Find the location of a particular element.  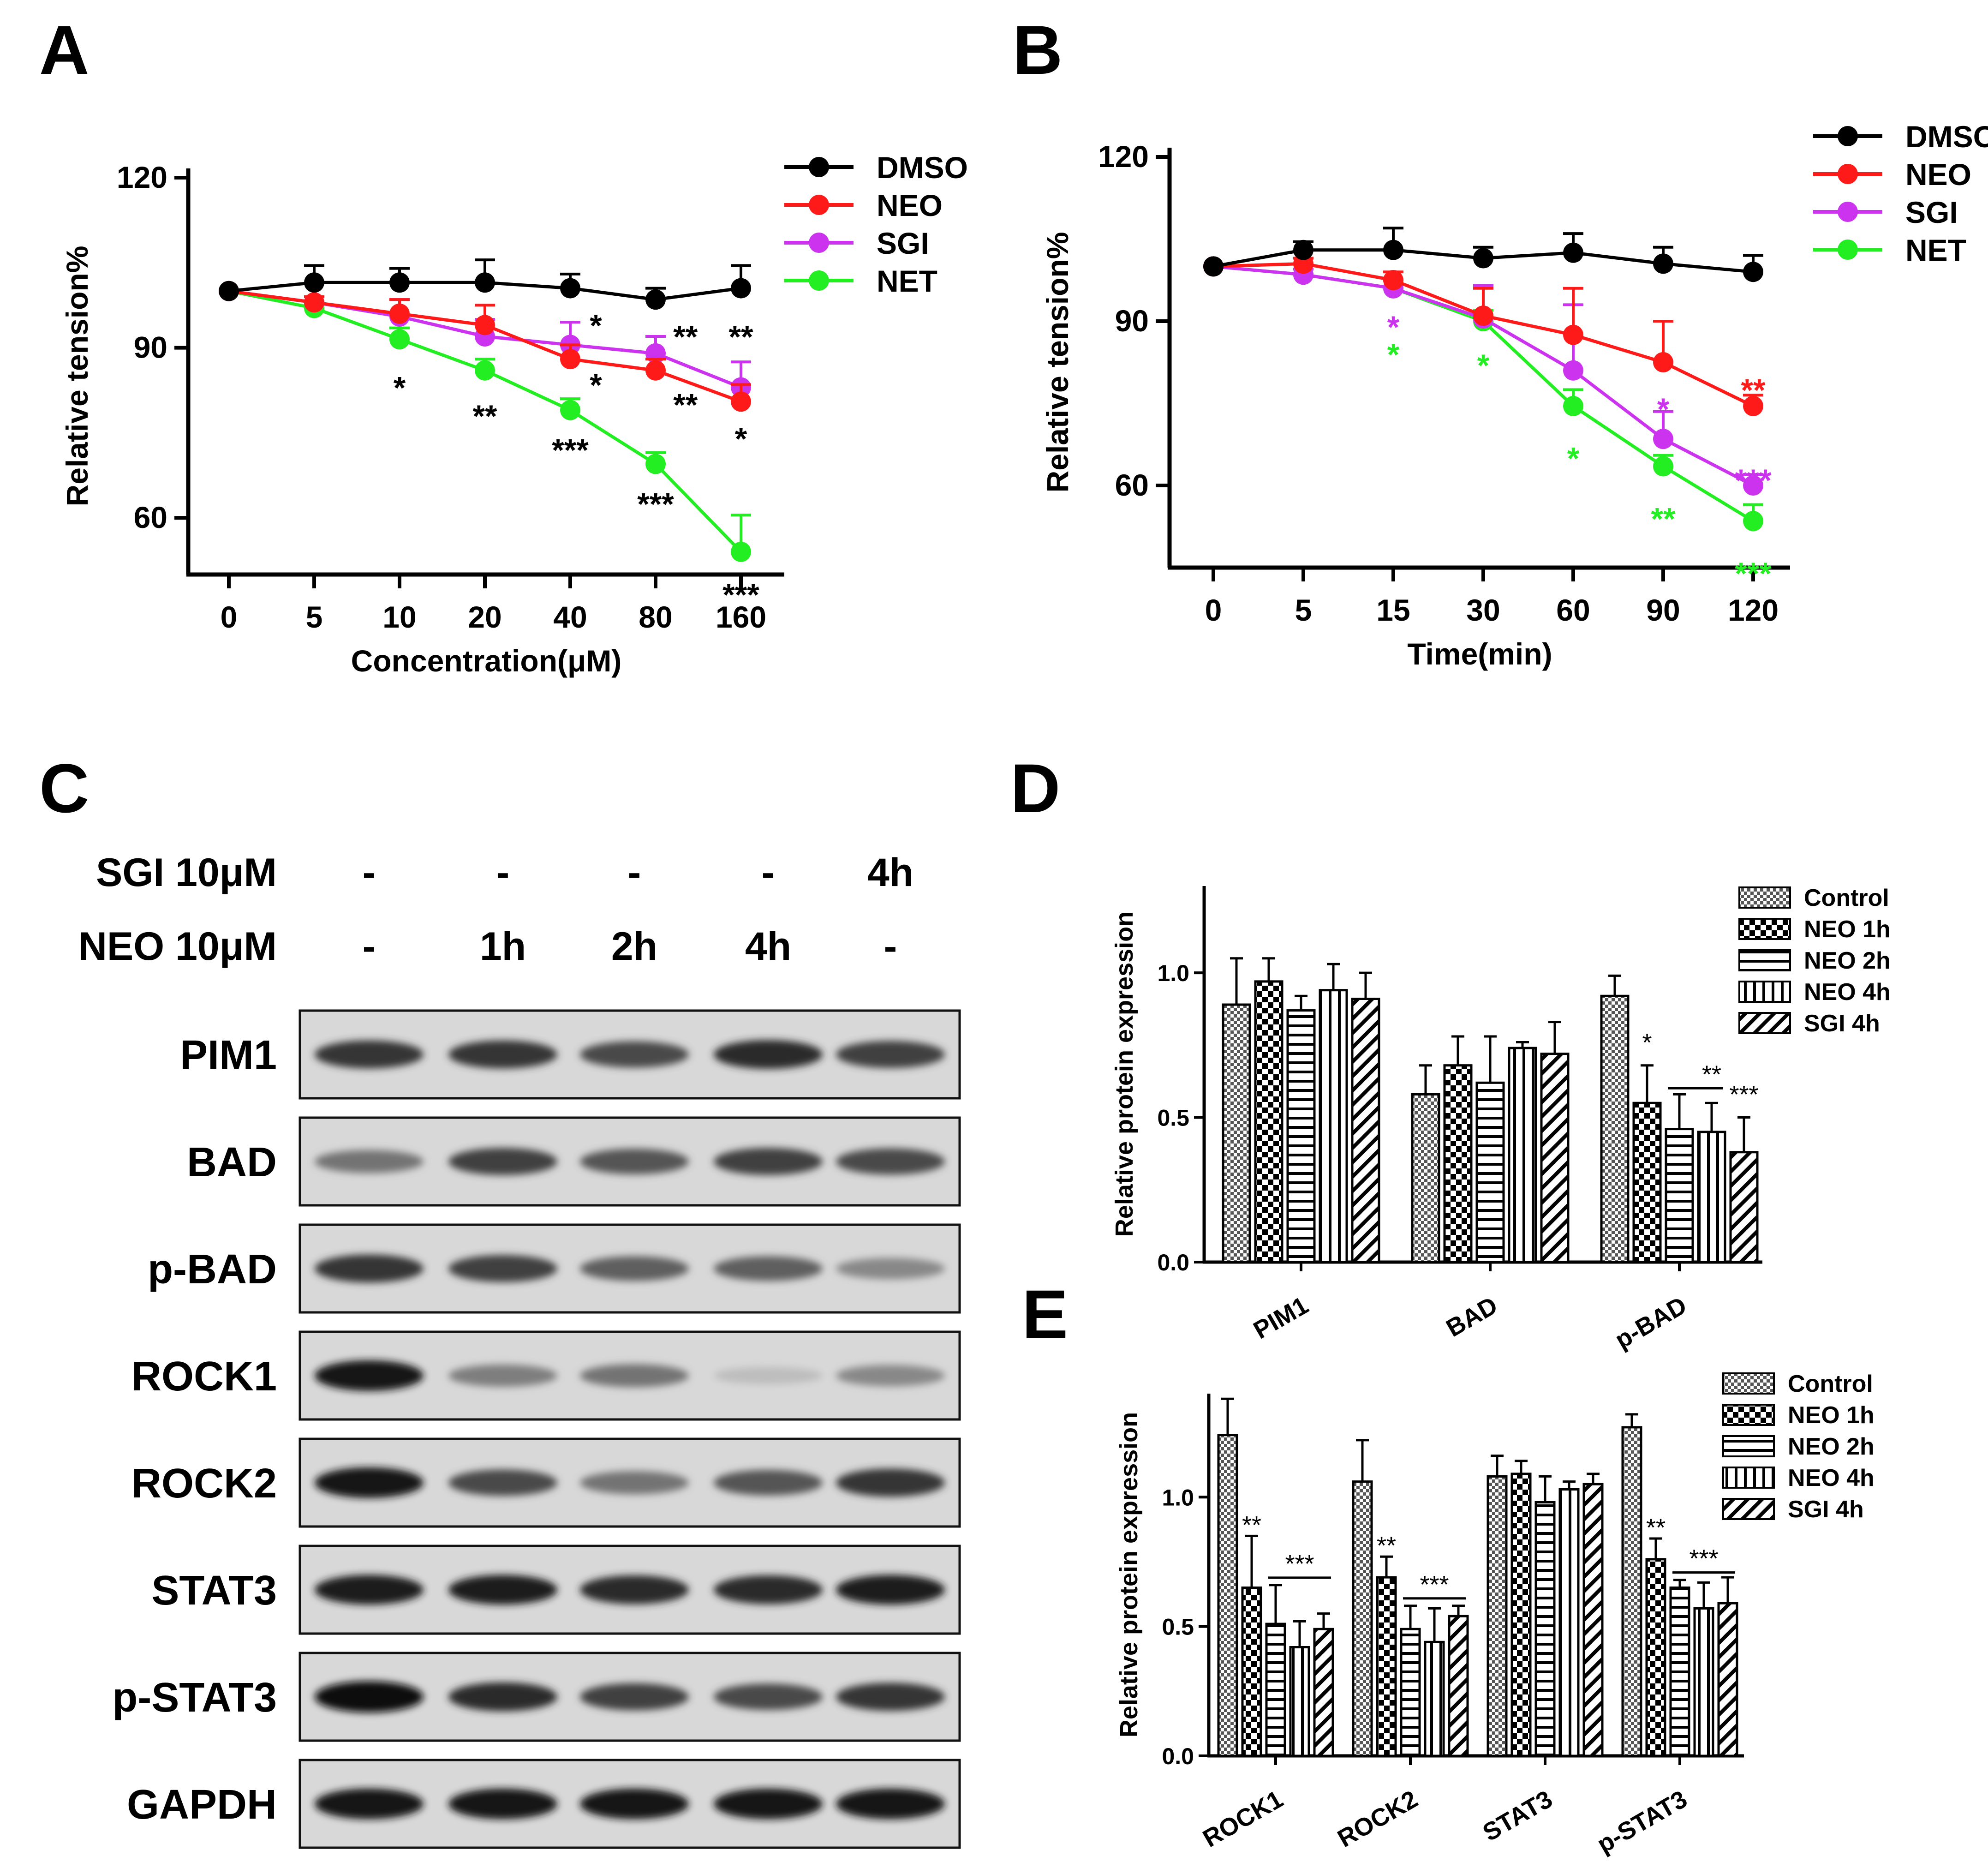

y-tick-label: 1.0 is located at coordinates (1178, 1498).